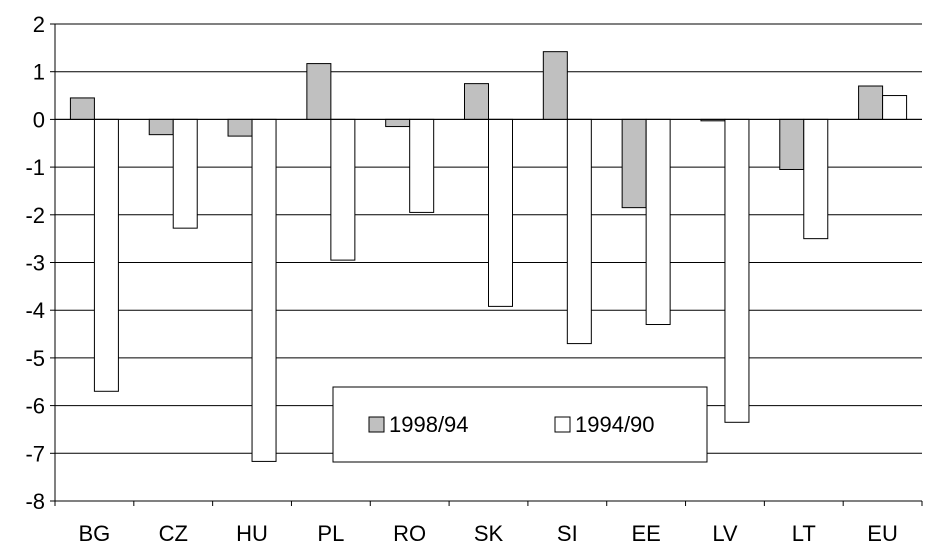 The image size is (934, 548). What do you see at coordinates (35, 358) in the screenshot?
I see `y-tick-label: -5` at bounding box center [35, 358].